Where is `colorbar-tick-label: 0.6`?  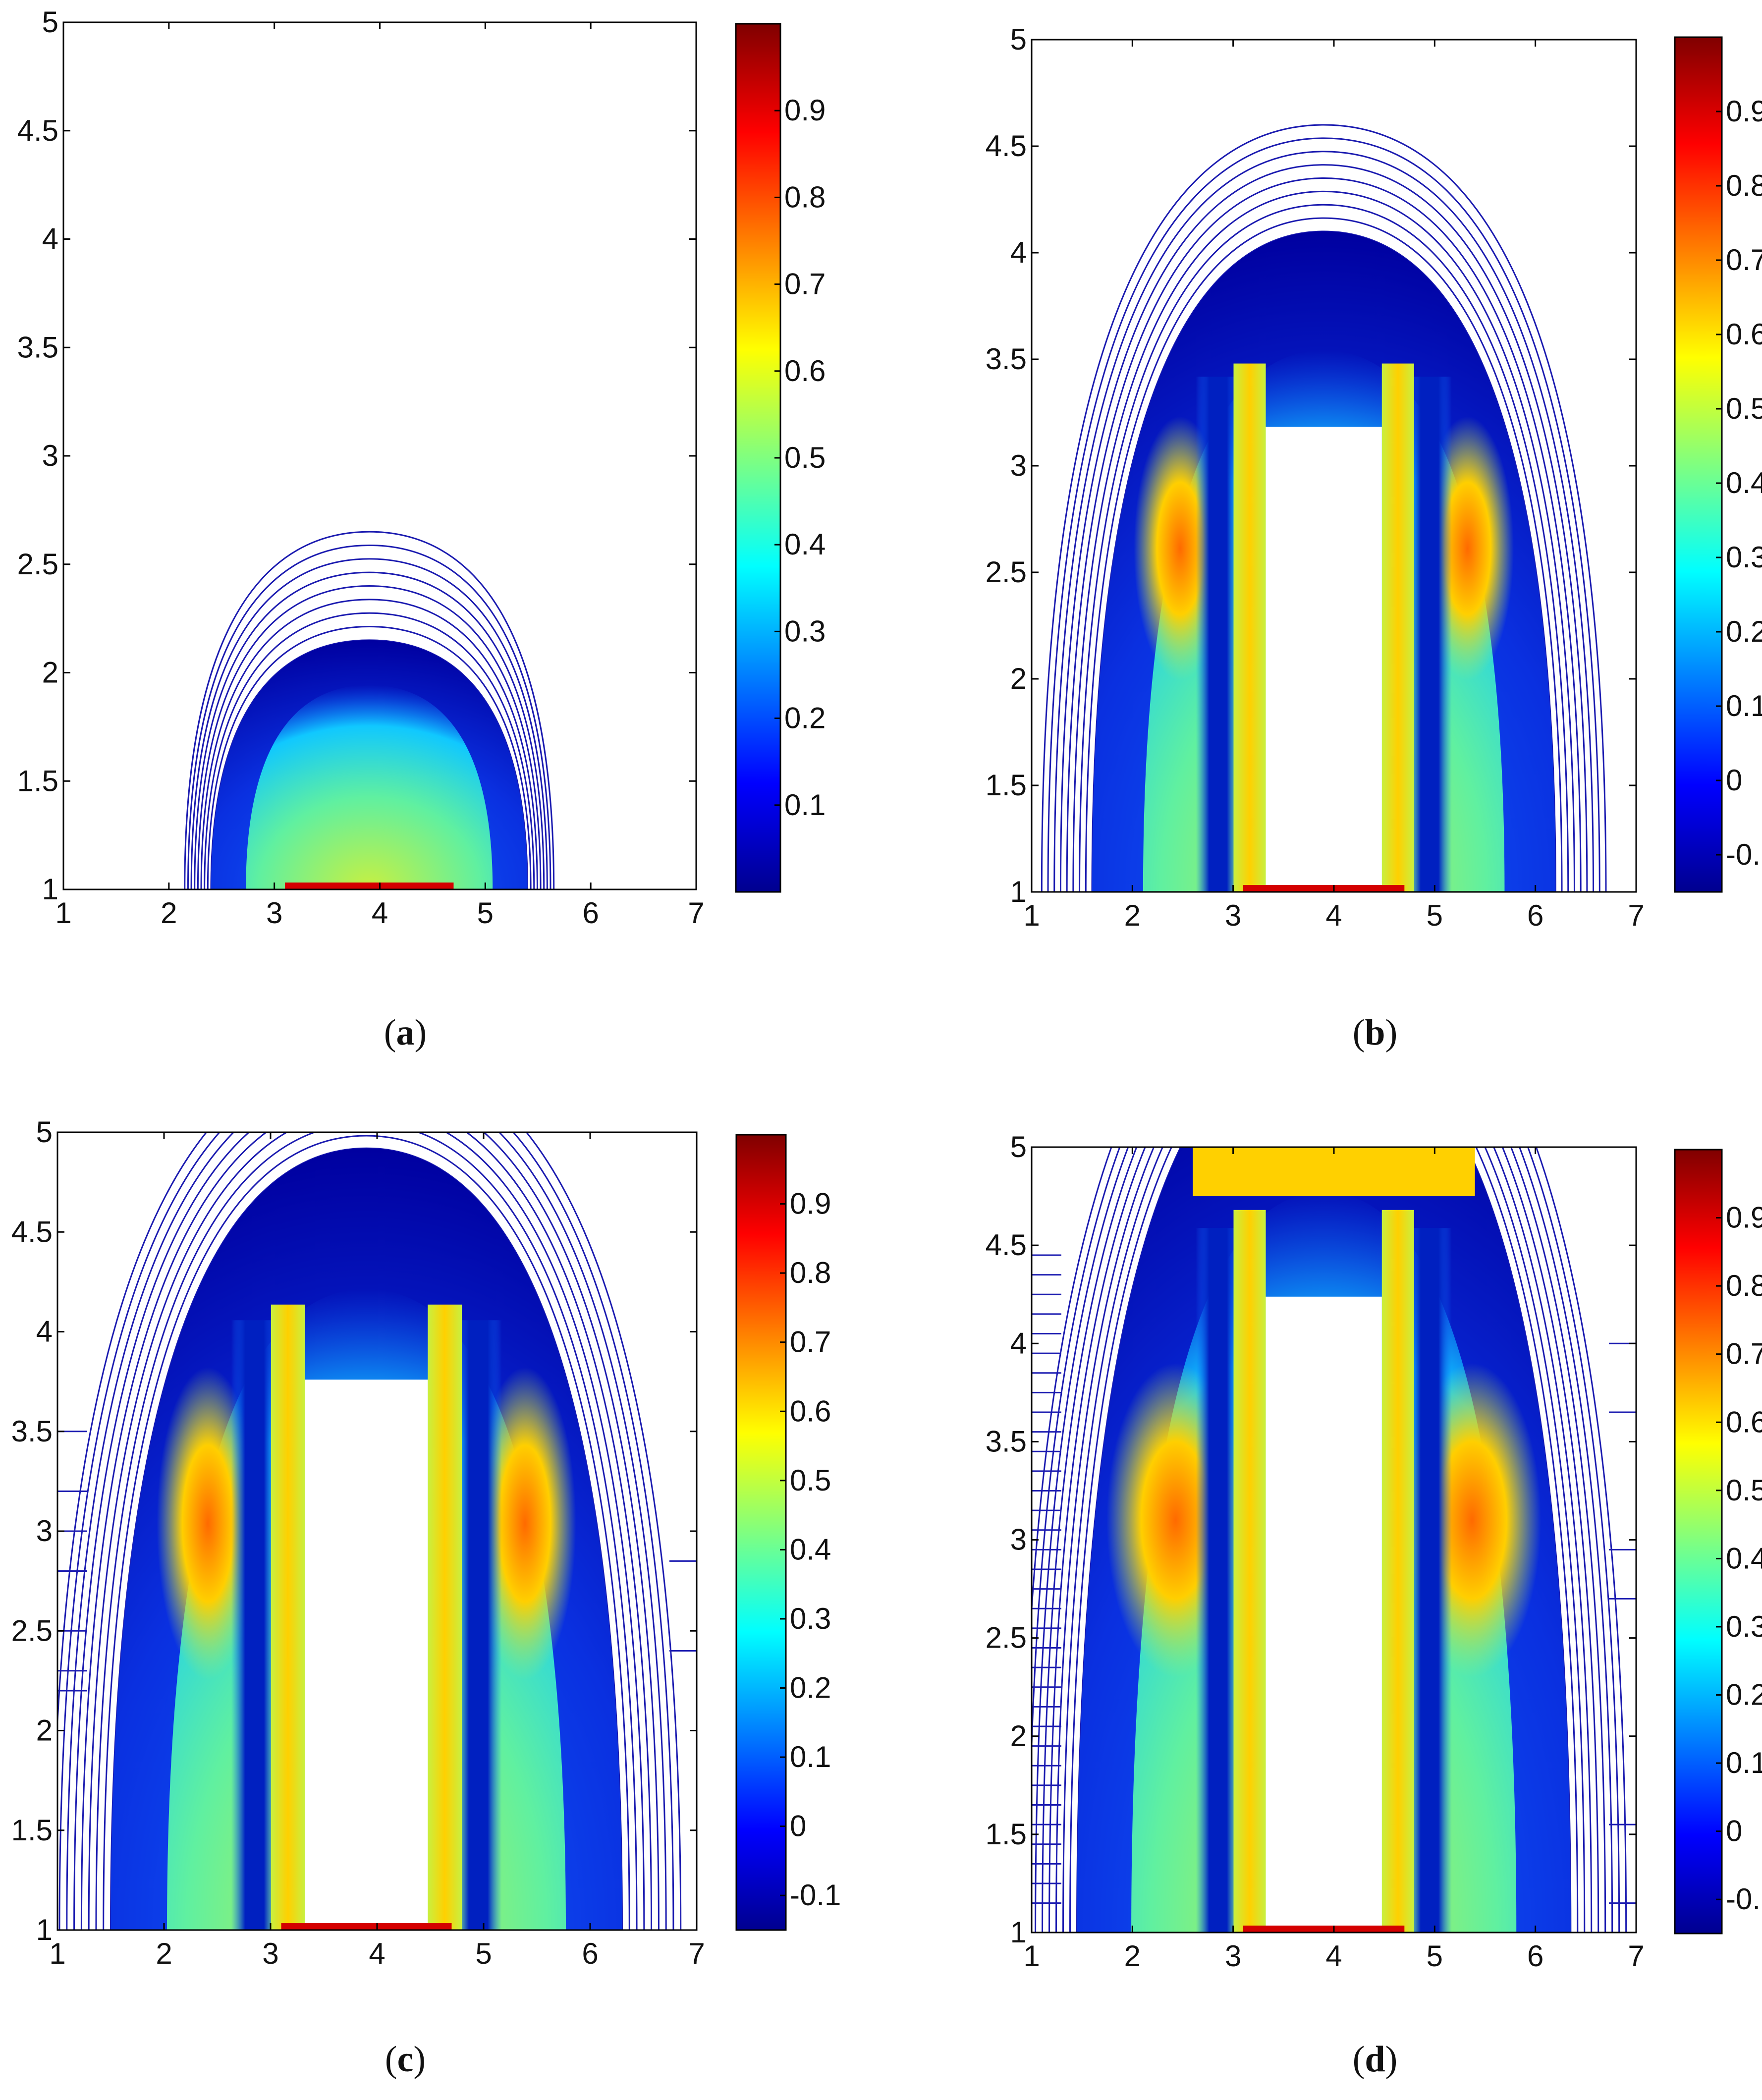 colorbar-tick-label: 0.6 is located at coordinates (805, 370).